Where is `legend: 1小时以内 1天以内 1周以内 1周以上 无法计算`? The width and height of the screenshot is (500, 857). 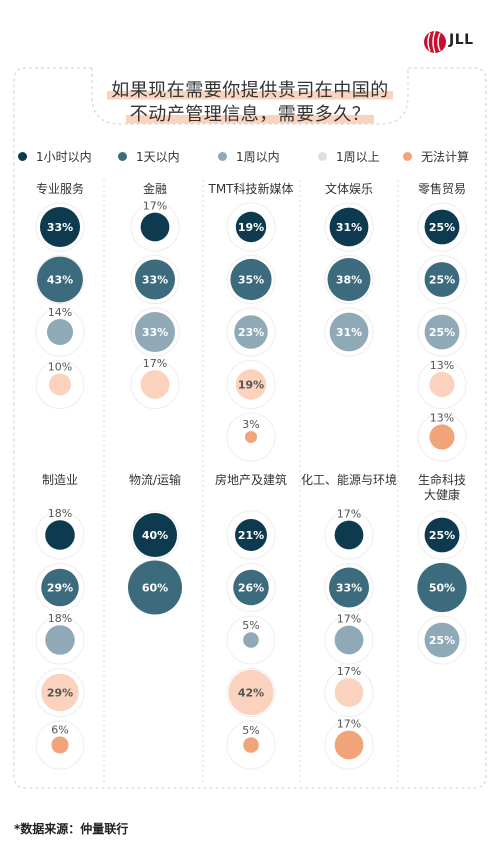
legend: 1小时以内 1天以内 1周以内 1周以上 无法计算 is located at coordinates (255, 156).